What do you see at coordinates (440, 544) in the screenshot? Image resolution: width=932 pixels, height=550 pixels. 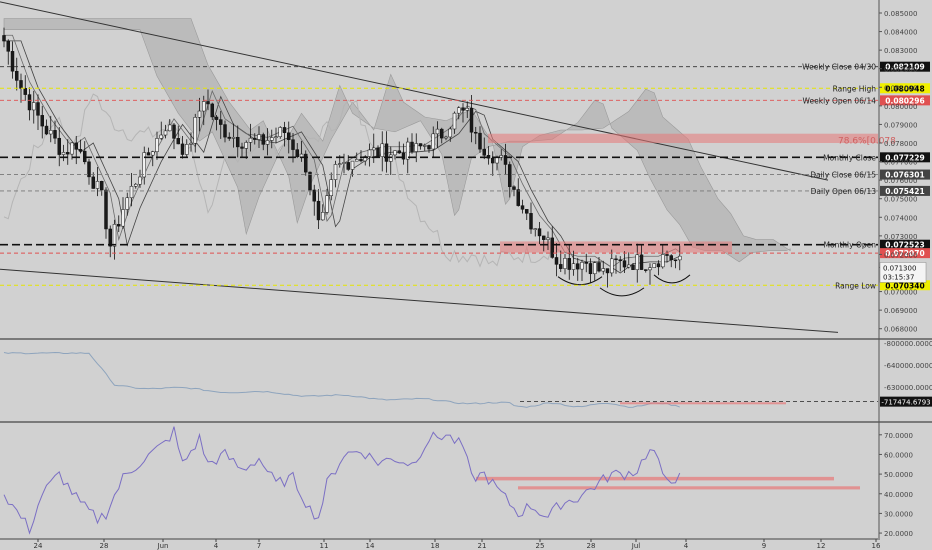 I see `time-axis: 24 28 Jun 4 7 11 14 18 21 25 28 Jul 4 9 12 16` at bounding box center [440, 544].